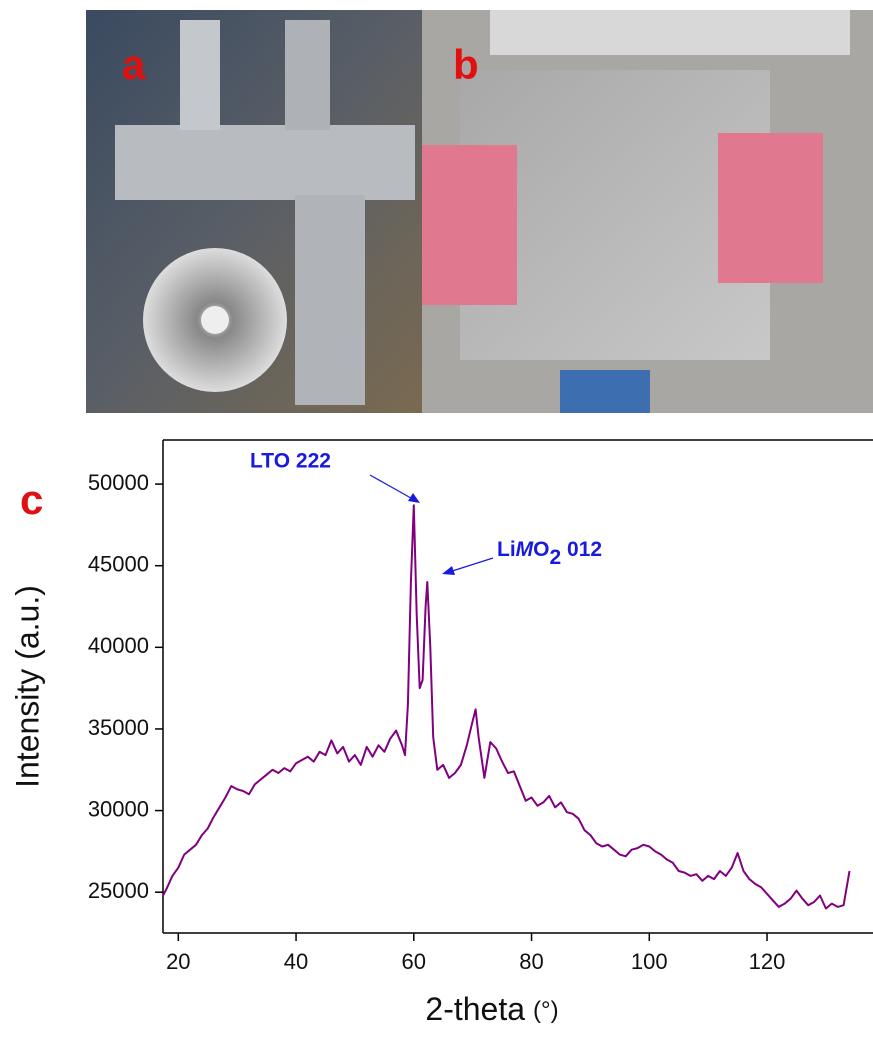 This screenshot has height=1040, width=873. I want to click on annotation-part: O, so click(541, 549).